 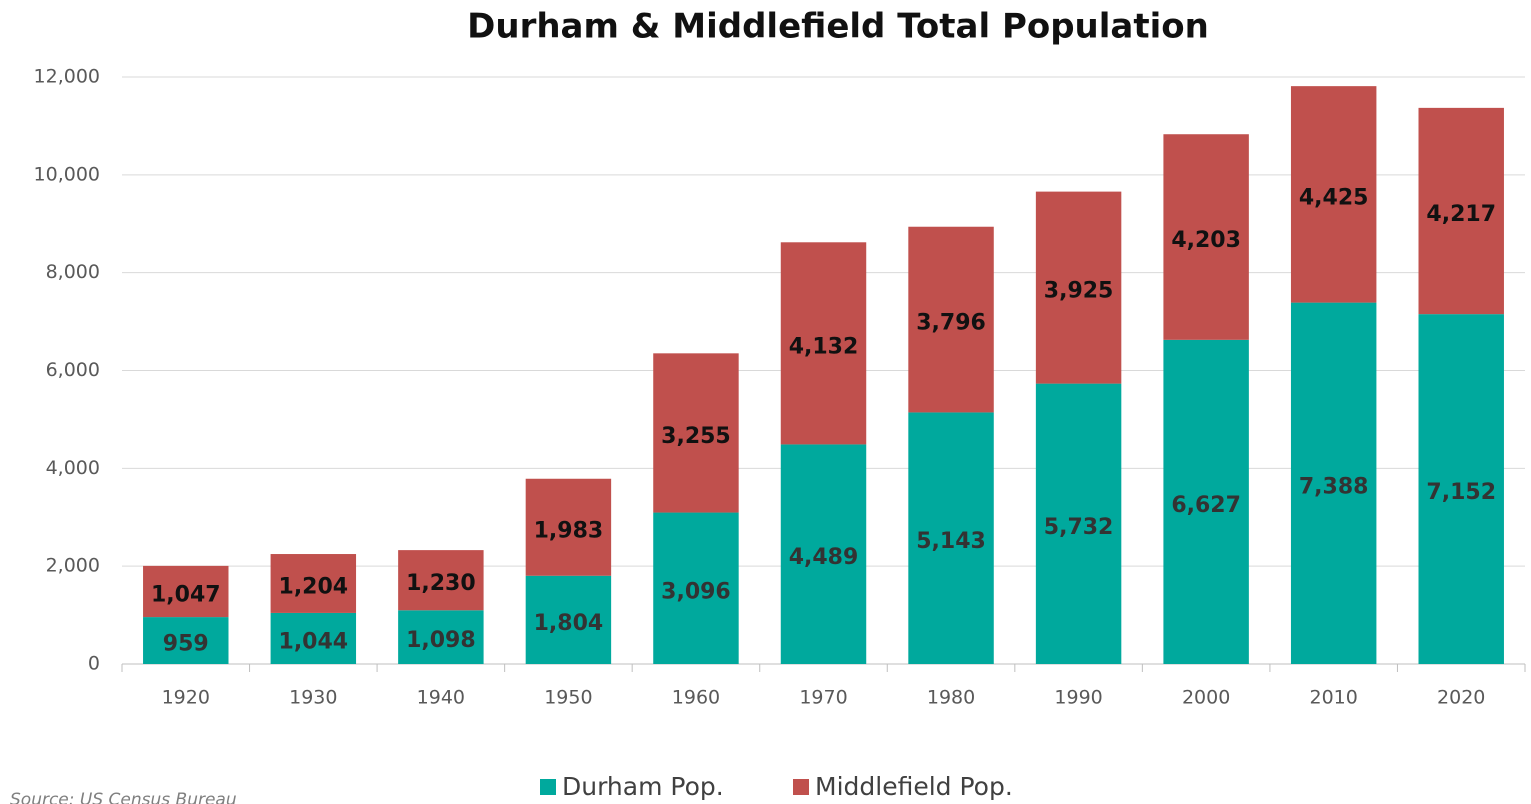 What do you see at coordinates (1206, 240) in the screenshot?
I see `value-label: 4,203` at bounding box center [1206, 240].